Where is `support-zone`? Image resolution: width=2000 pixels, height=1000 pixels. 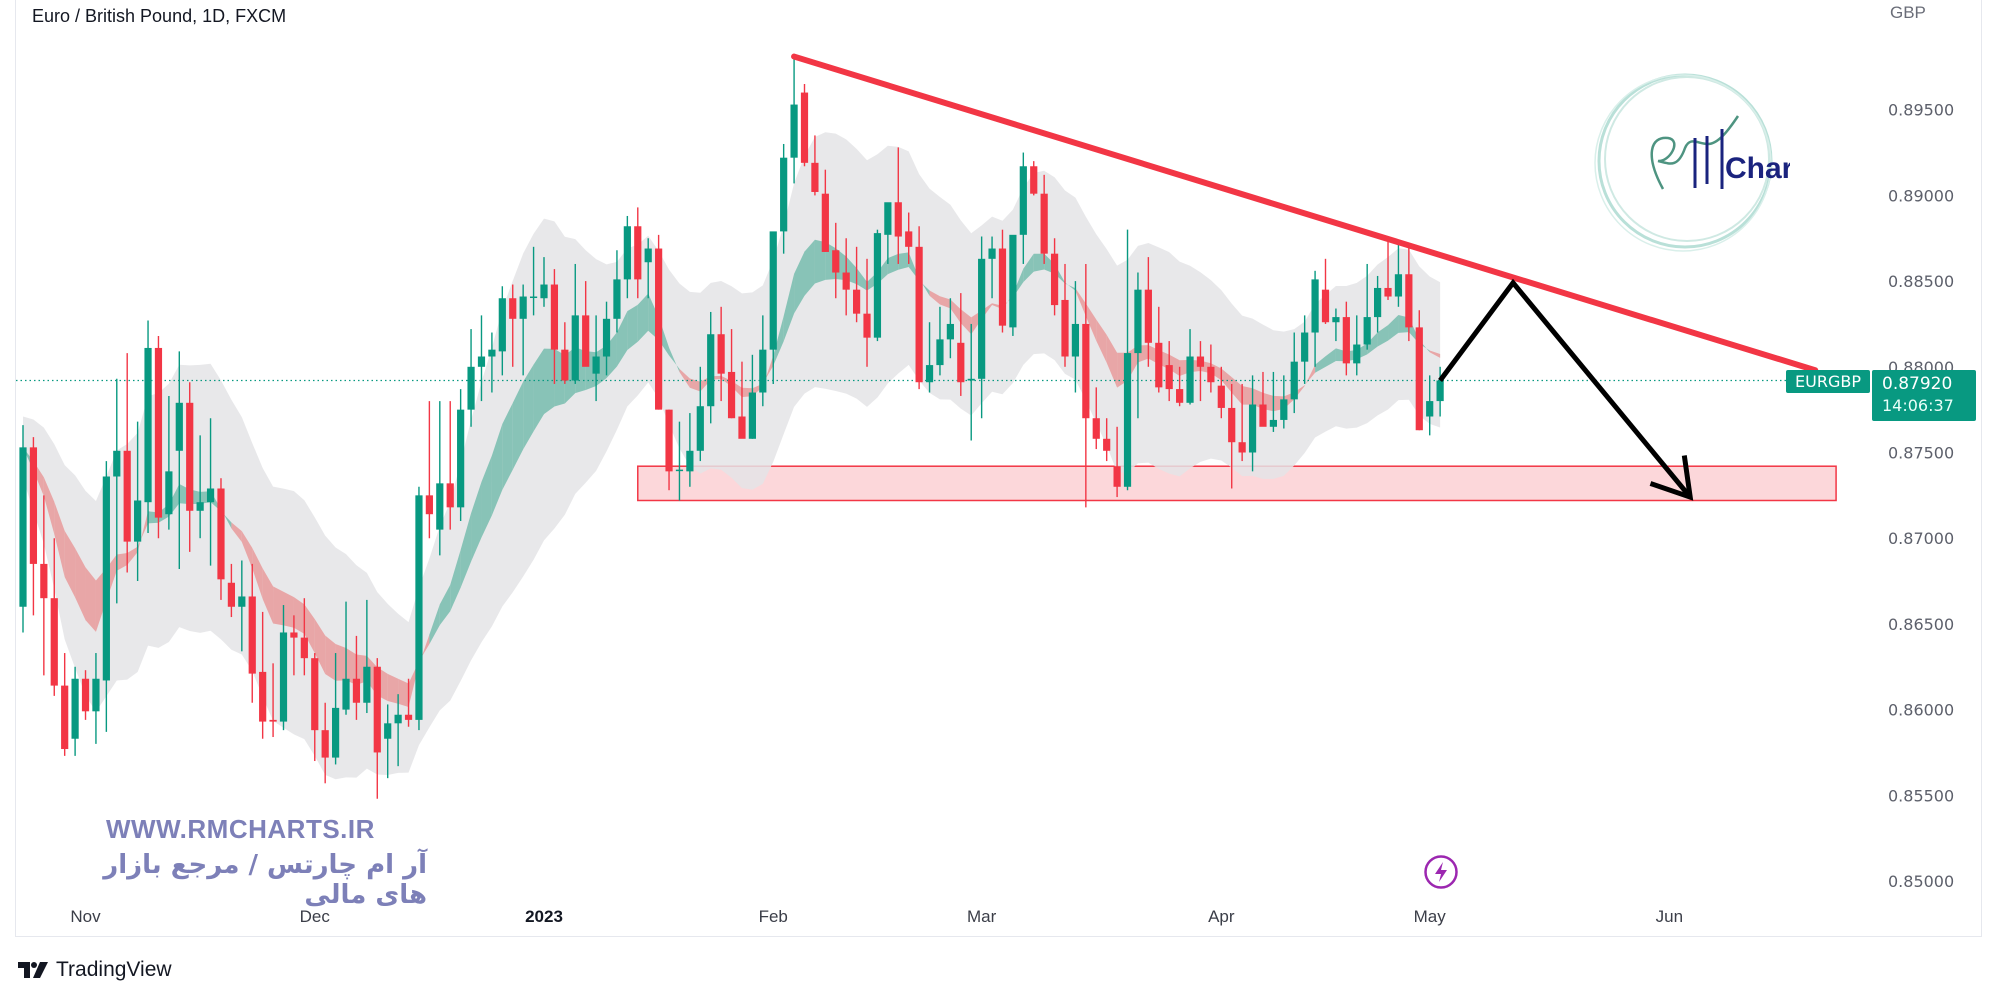
support-zone is located at coordinates (1237, 483).